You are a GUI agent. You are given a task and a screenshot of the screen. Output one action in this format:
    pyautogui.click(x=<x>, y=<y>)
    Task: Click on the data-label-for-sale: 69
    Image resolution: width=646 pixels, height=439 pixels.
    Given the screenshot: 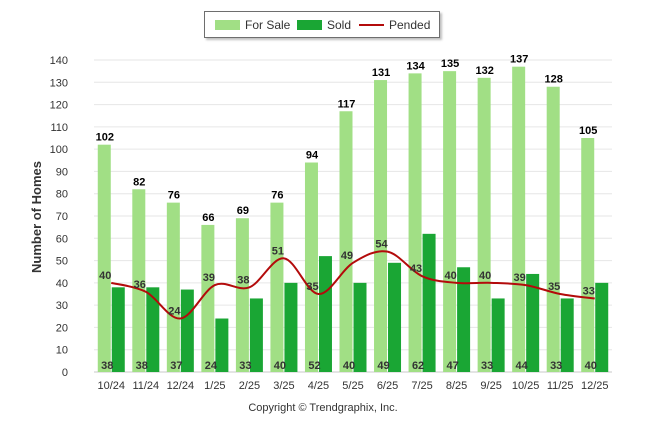 What is the action you would take?
    pyautogui.click(x=243, y=211)
    